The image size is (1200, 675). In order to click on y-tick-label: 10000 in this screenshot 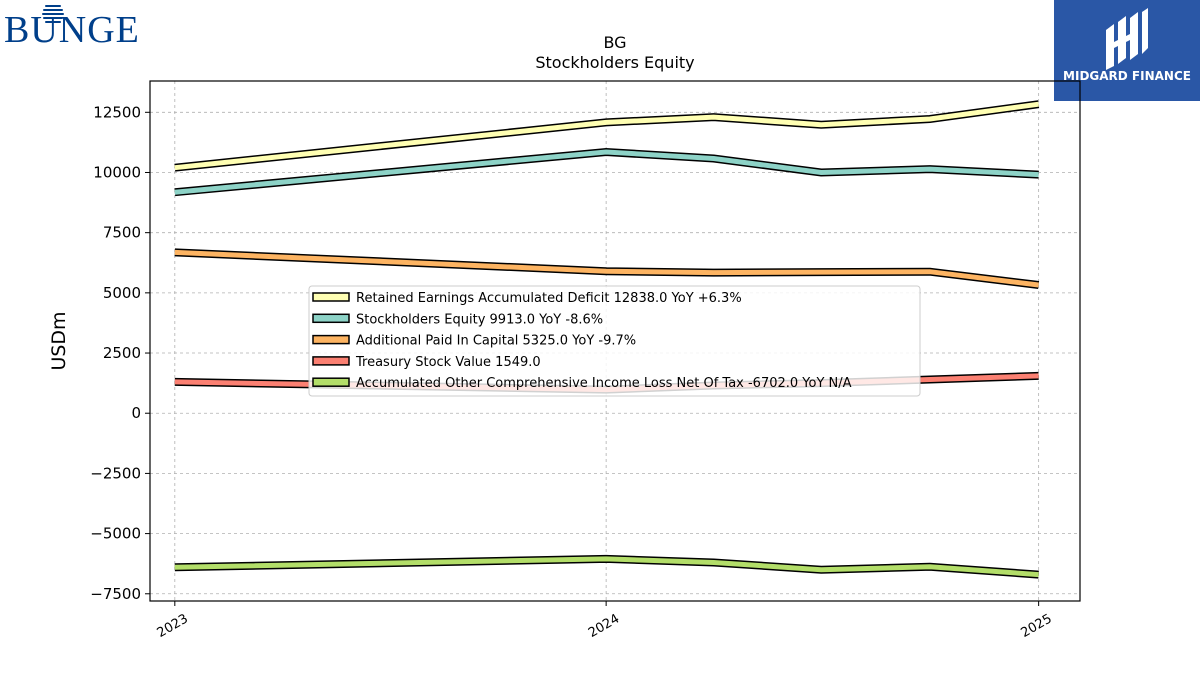, I will do `click(117, 172)`.